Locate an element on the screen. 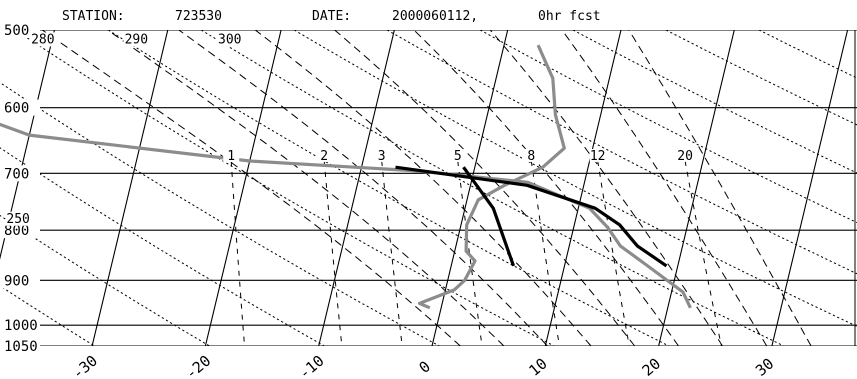 The height and width of the screenshot is (379, 857). forecast-label: 0hr fcst is located at coordinates (569, 16).